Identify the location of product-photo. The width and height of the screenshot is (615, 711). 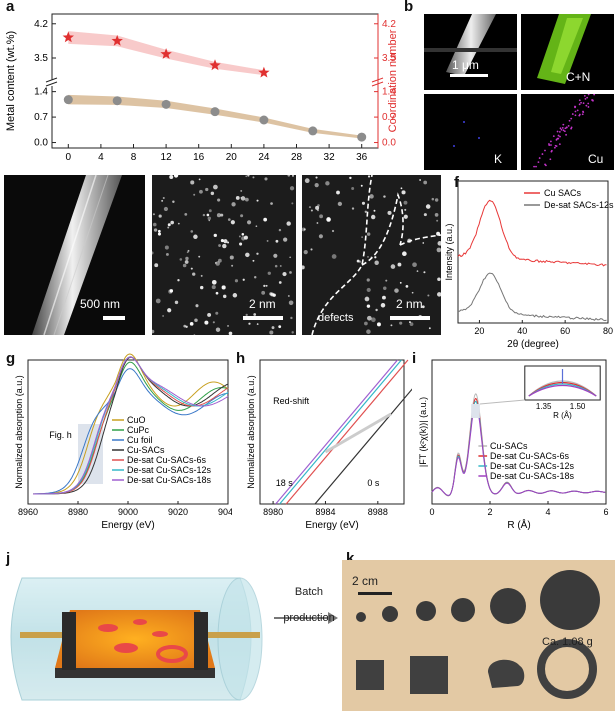
(478, 635).